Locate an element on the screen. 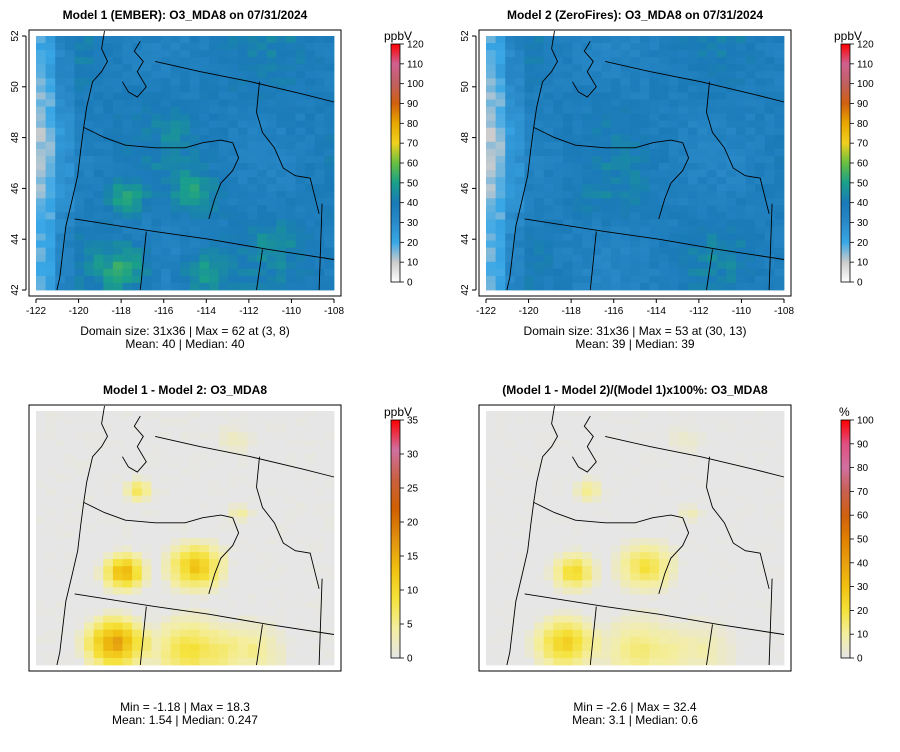 This screenshot has height=752, width=900. colorbar-tick-label: 70 is located at coordinates (863, 492).